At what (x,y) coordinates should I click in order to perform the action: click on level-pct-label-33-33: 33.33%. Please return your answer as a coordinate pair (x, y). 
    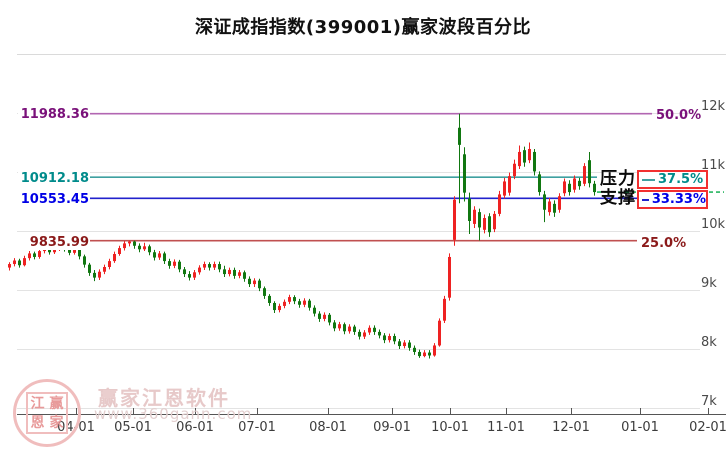
    Looking at the image, I should click on (678, 199).